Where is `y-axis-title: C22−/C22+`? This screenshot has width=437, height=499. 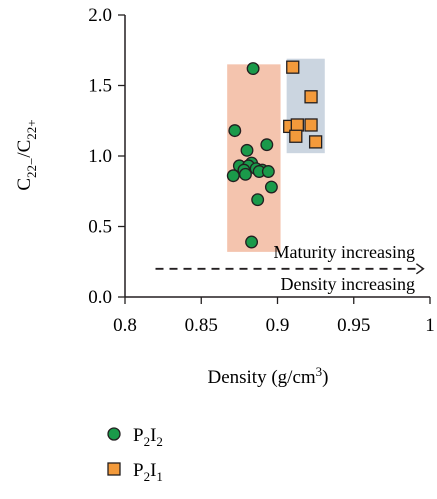 y-axis-title: C22−/C22+ is located at coordinates (26, 154).